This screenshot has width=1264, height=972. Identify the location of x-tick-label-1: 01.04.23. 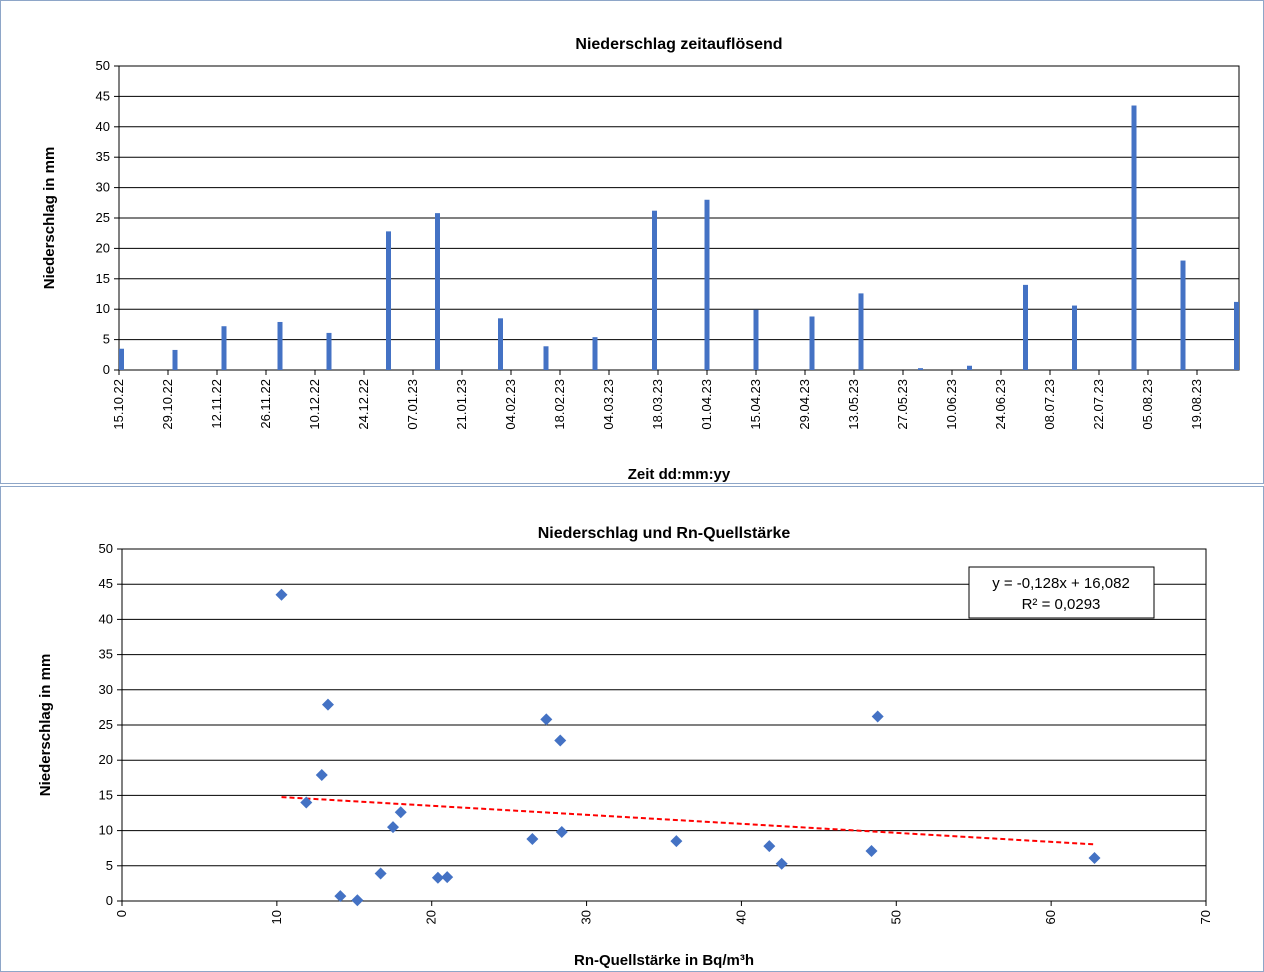
(706, 404).